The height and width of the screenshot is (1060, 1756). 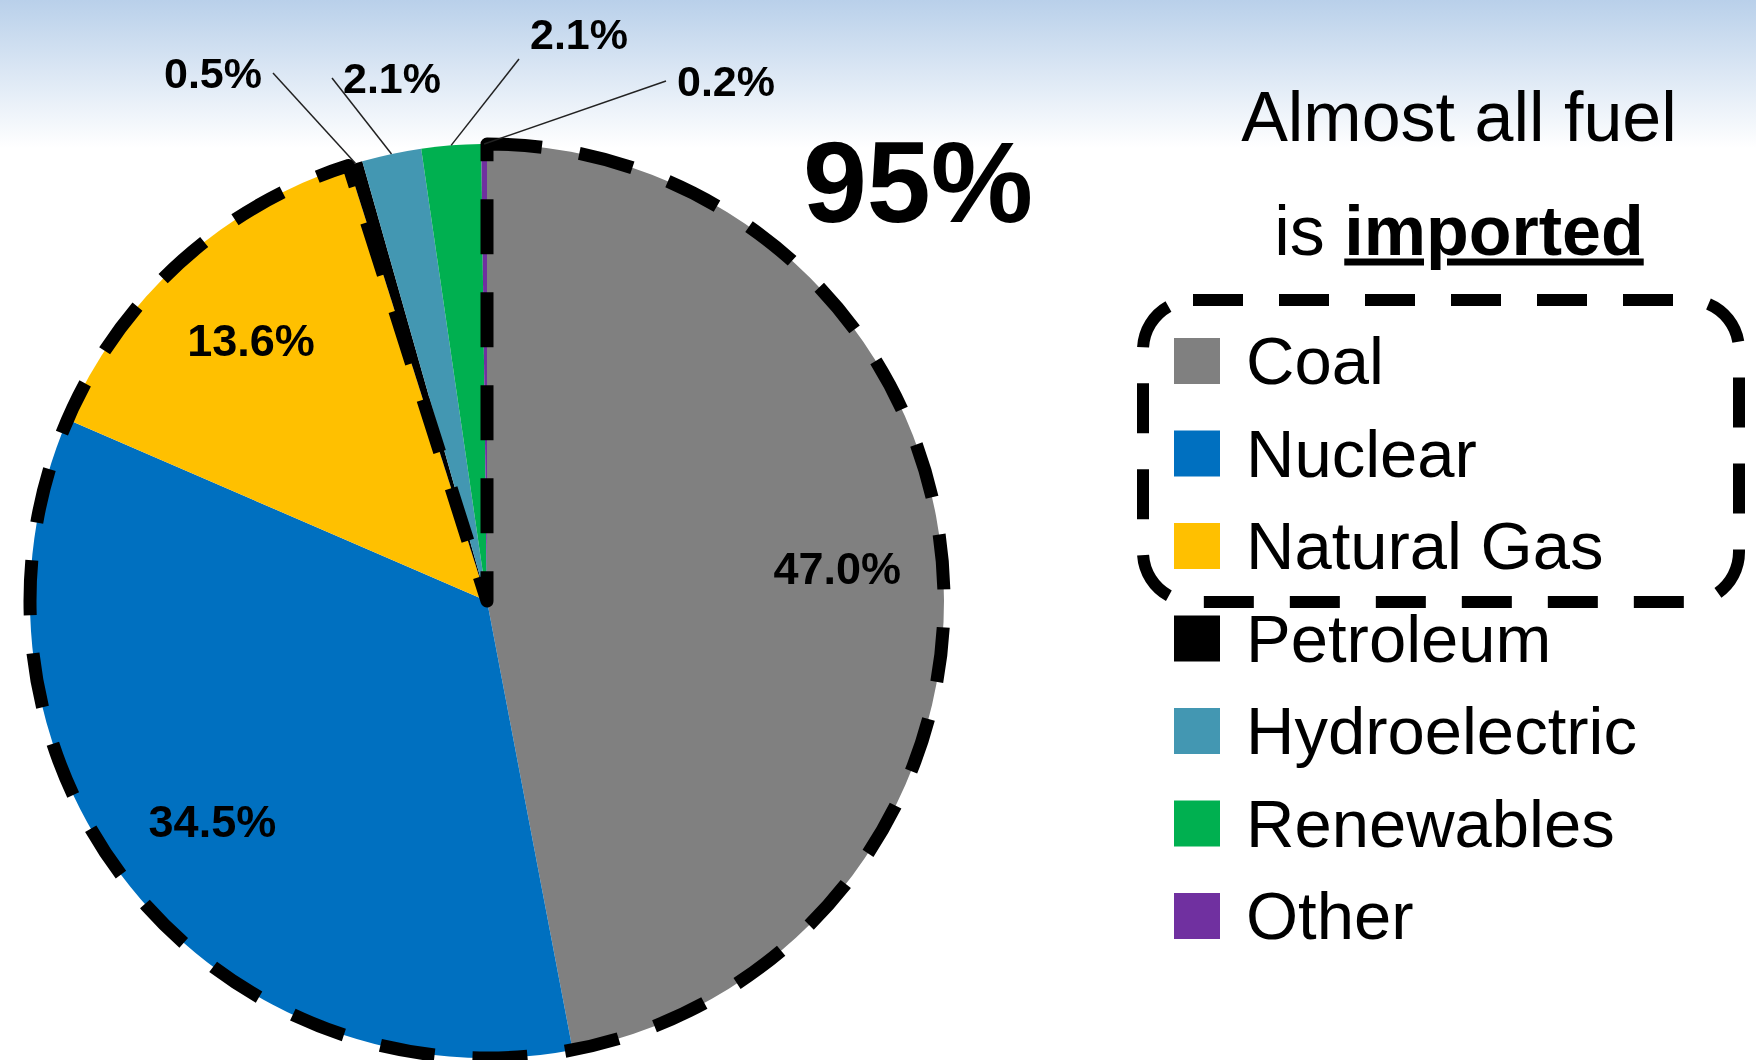 I want to click on legend-label: Natural Gas, so click(x=1425, y=546).